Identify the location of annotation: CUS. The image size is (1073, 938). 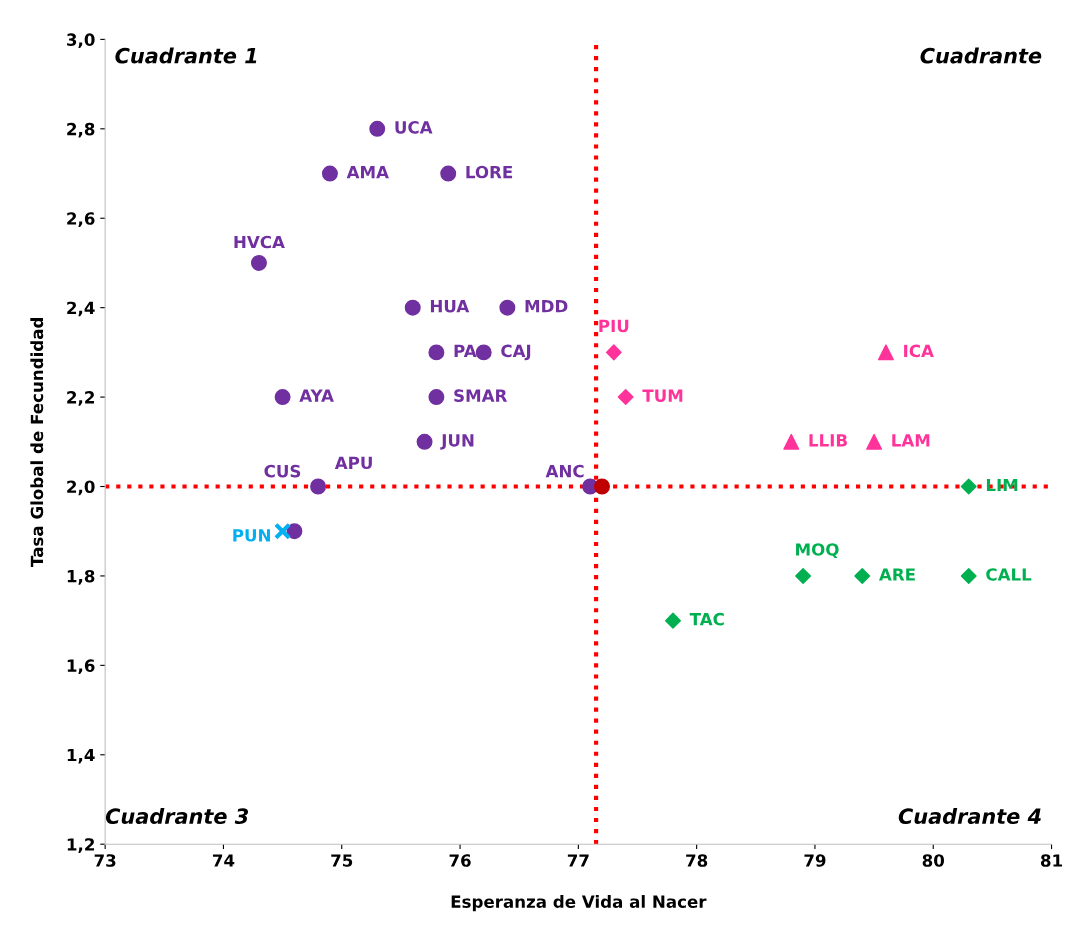
(282, 471).